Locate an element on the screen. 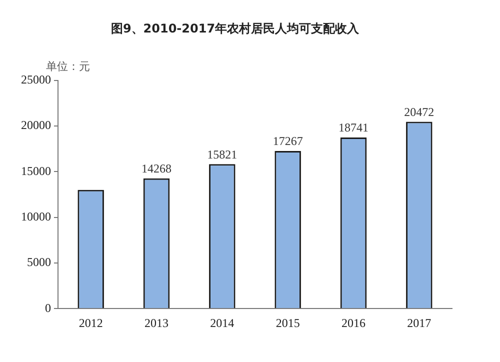  y-axis-title: 单位：元 is located at coordinates (68, 66).